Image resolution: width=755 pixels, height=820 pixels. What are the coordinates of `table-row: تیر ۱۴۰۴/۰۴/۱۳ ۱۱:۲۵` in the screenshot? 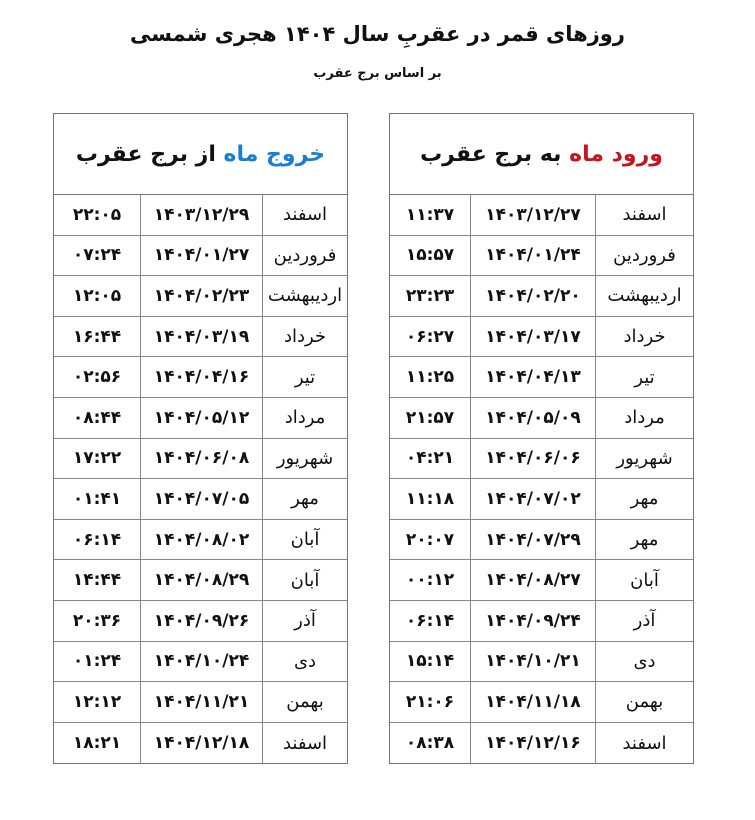 It's located at (541, 377).